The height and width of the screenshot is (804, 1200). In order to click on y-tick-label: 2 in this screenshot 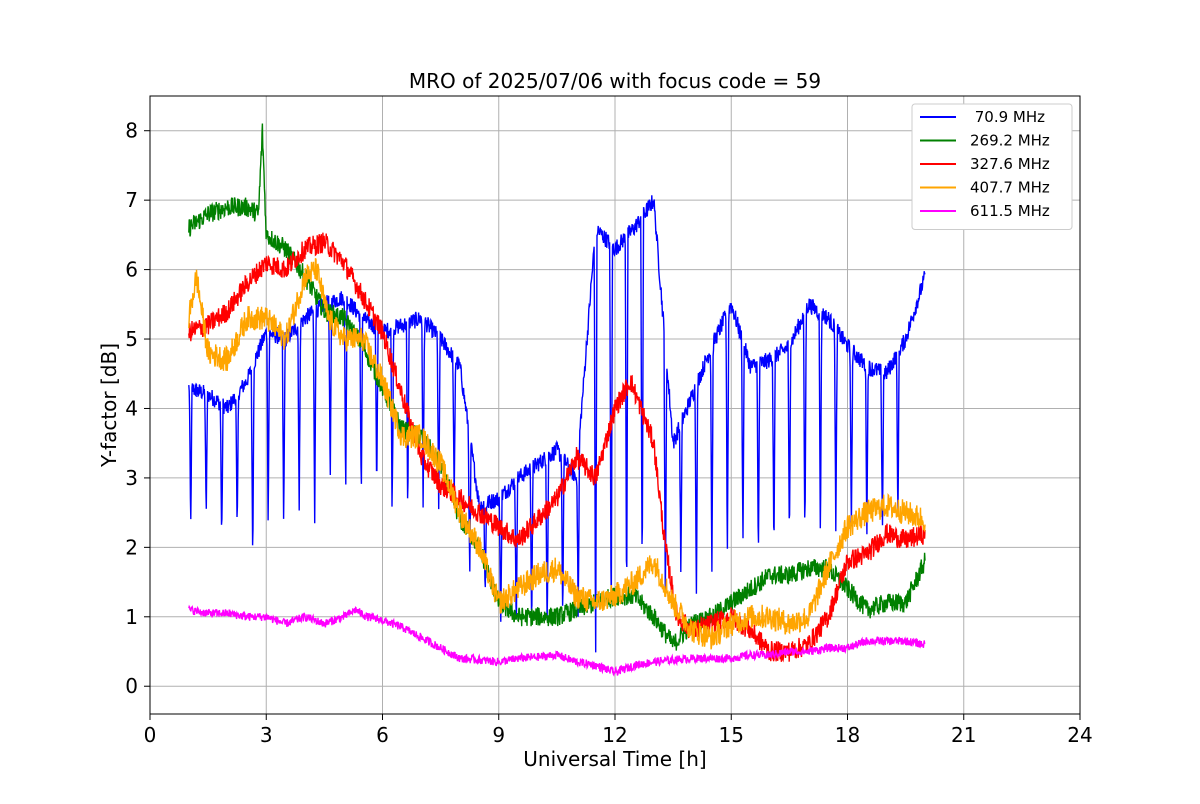, I will do `click(131, 547)`.